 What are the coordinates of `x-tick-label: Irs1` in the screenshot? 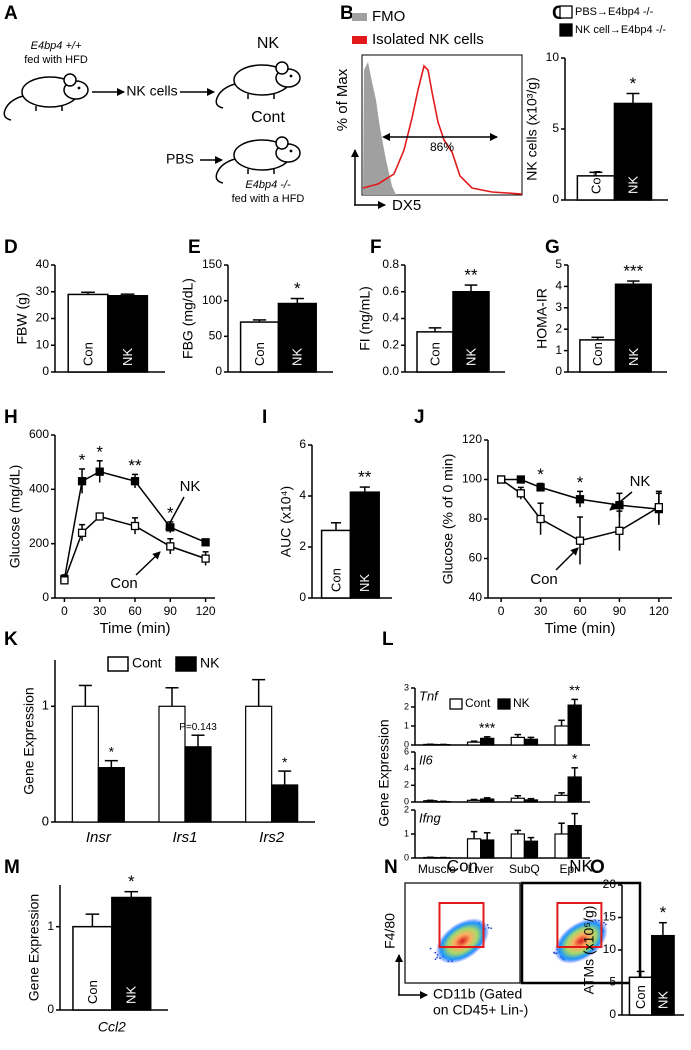 It's located at (184, 837).